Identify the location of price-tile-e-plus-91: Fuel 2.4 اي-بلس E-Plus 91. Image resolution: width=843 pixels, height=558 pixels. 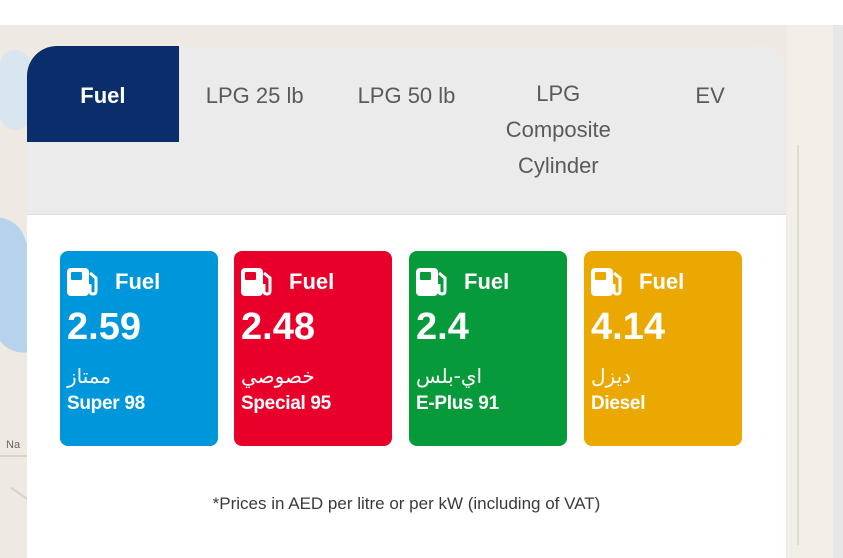
(488, 348).